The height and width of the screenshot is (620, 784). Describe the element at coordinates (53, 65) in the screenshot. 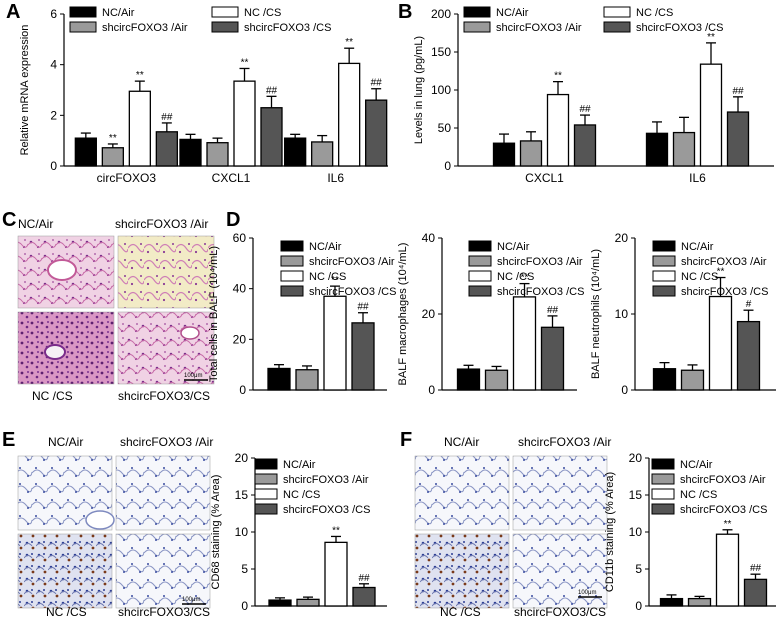

I see `y-tick-label: 4` at that location.